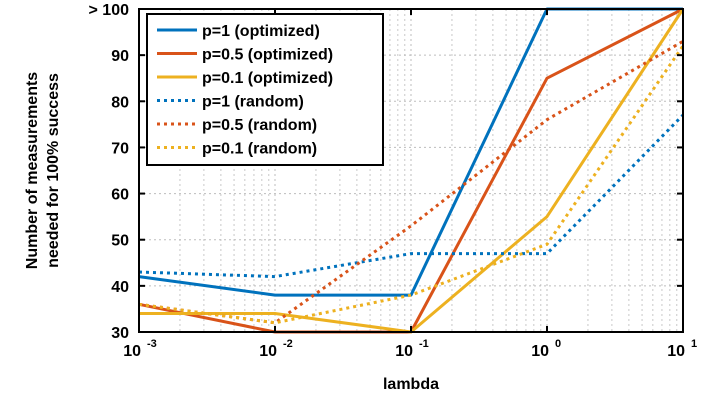 Image resolution: width=725 pixels, height=401 pixels. What do you see at coordinates (120, 102) in the screenshot?
I see `y-tick-label: 80` at bounding box center [120, 102].